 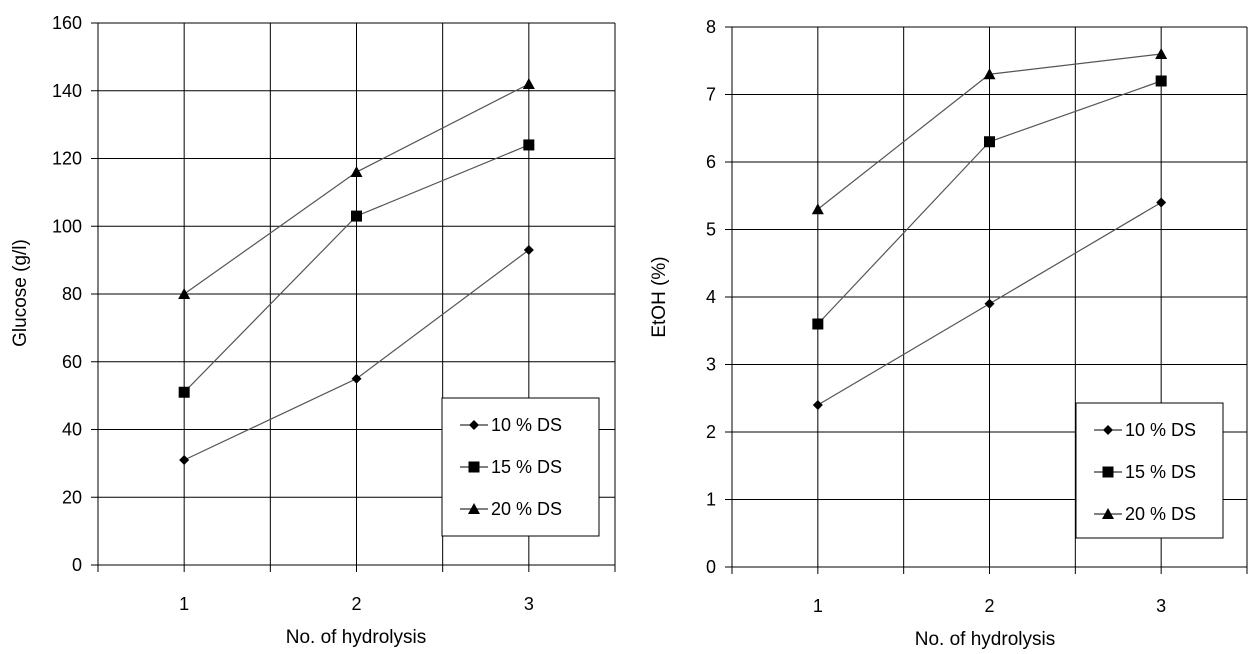 What do you see at coordinates (711, 365) in the screenshot?
I see `y-tick-label: 3` at bounding box center [711, 365].